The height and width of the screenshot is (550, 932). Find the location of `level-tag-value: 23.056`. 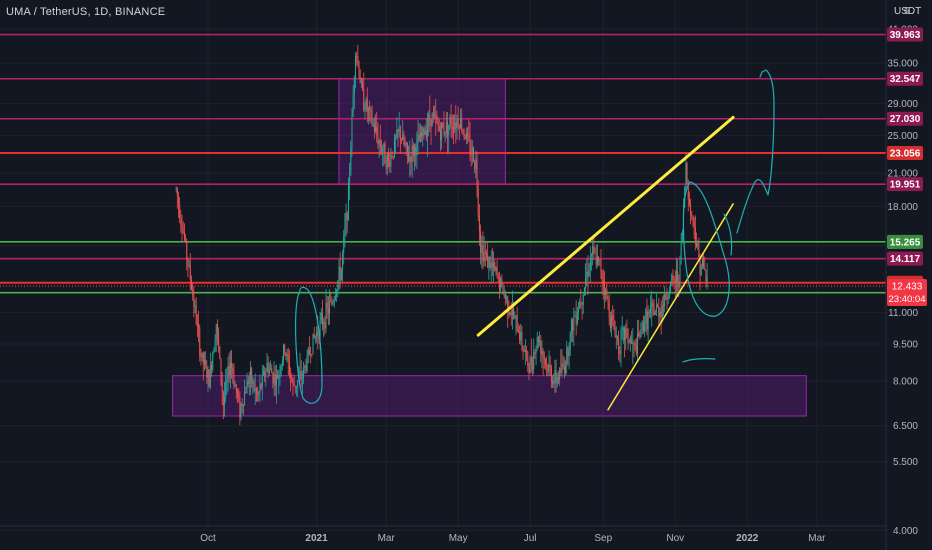

level-tag-value: 23.056 is located at coordinates (905, 154).